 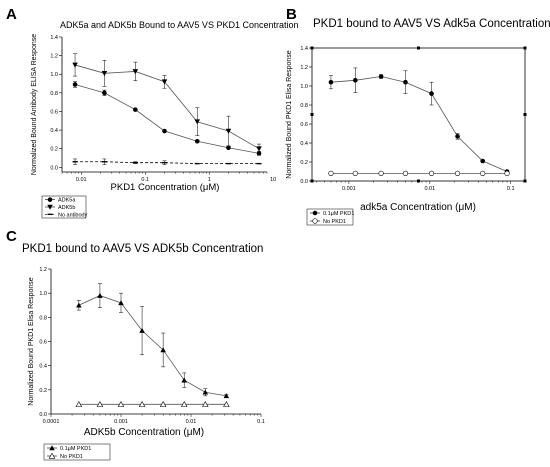 I want to click on x-axis-label: PKD1 Concentration (μM), so click(x=165, y=187).